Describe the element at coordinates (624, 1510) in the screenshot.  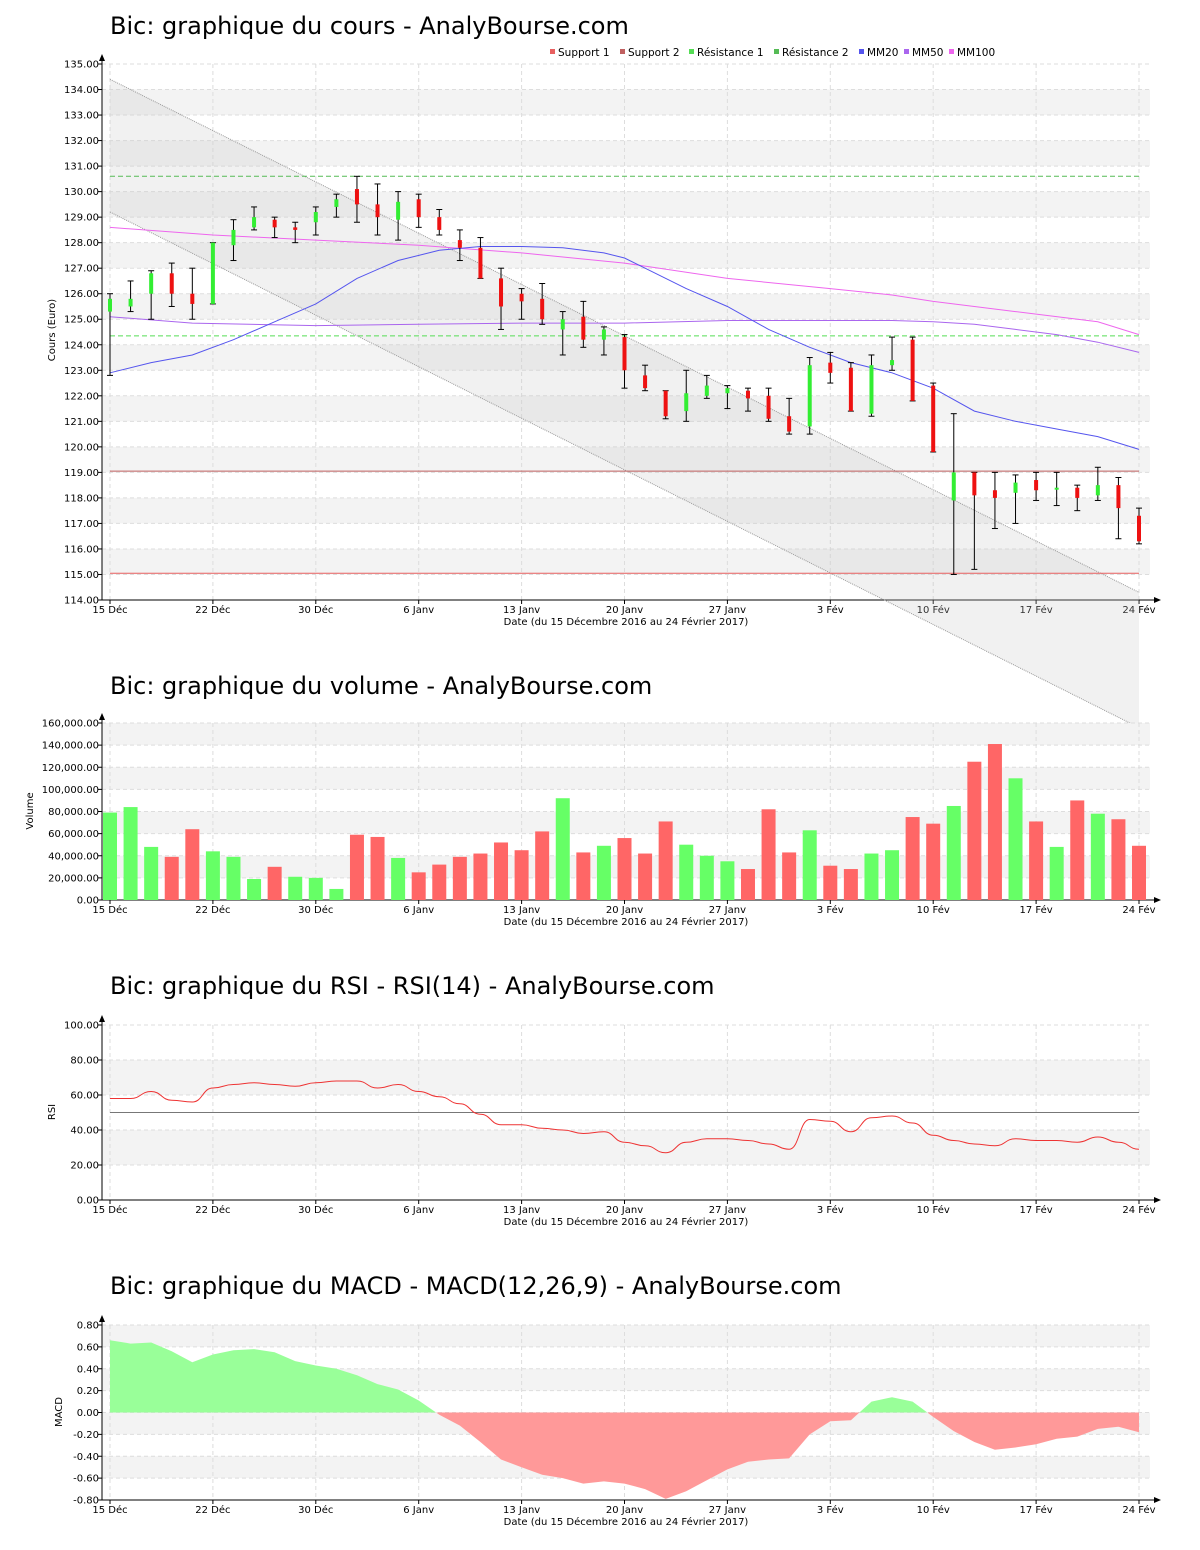
I see `x-tick-label: 20 Janv` at that location.